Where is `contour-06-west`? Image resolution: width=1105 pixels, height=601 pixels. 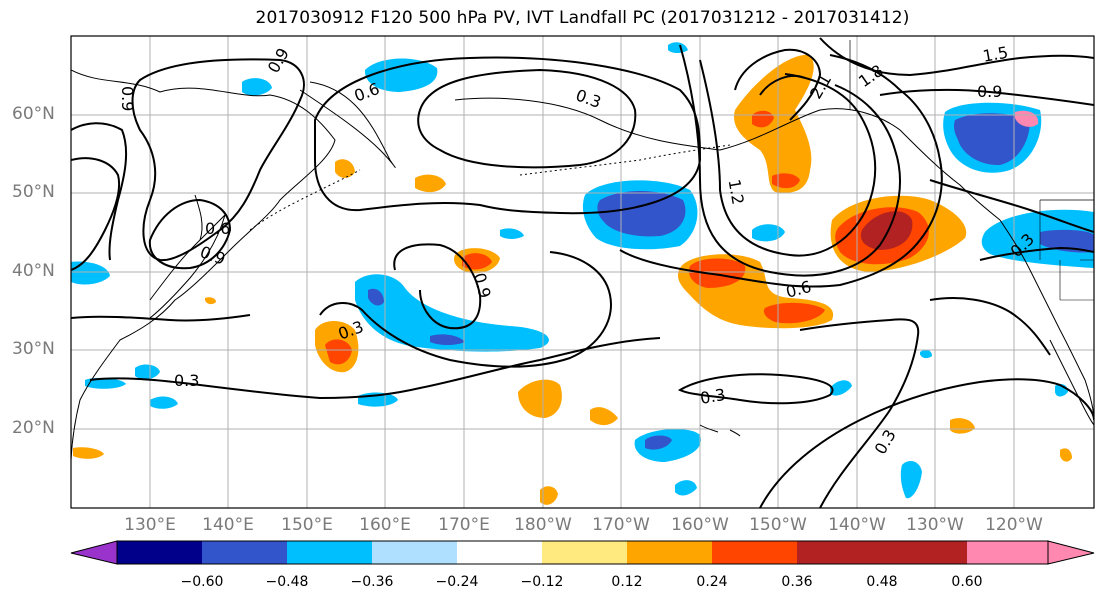
contour-06-west is located at coordinates (96, 214).